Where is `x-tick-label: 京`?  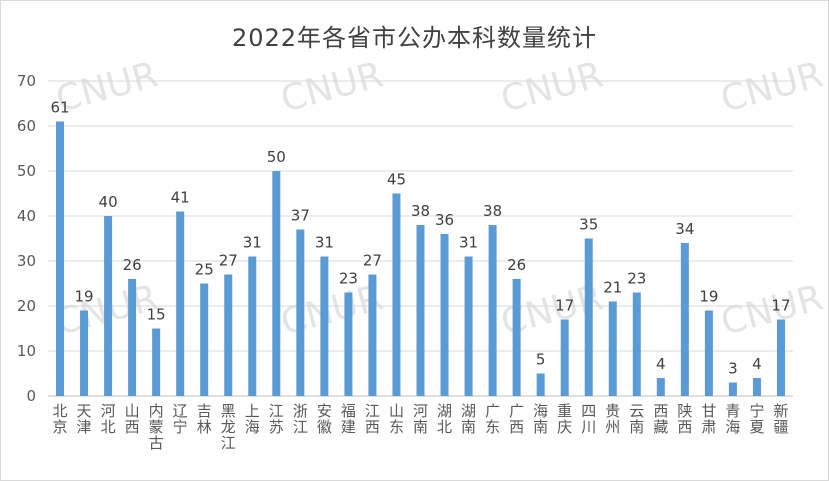
x-tick-label: 京 is located at coordinates (60, 427).